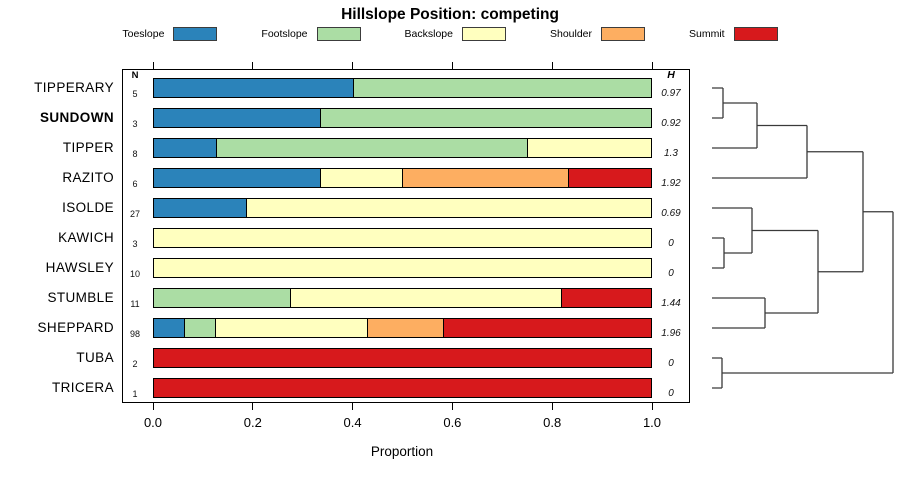  I want to click on legend-item-backslope: Backslope, so click(455, 33).